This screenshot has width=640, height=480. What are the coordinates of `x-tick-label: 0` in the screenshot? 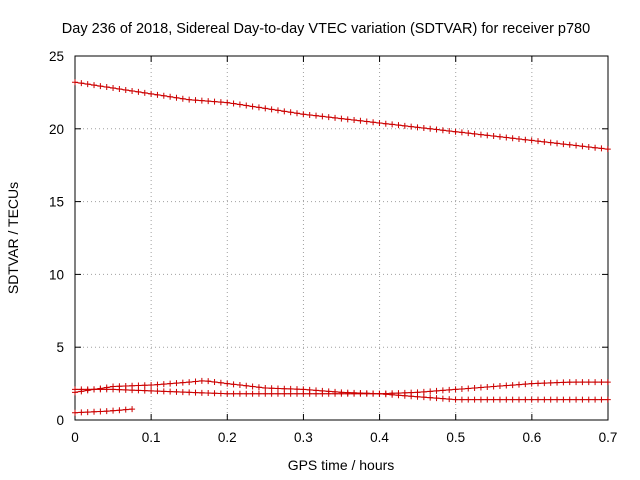 It's located at (75, 437).